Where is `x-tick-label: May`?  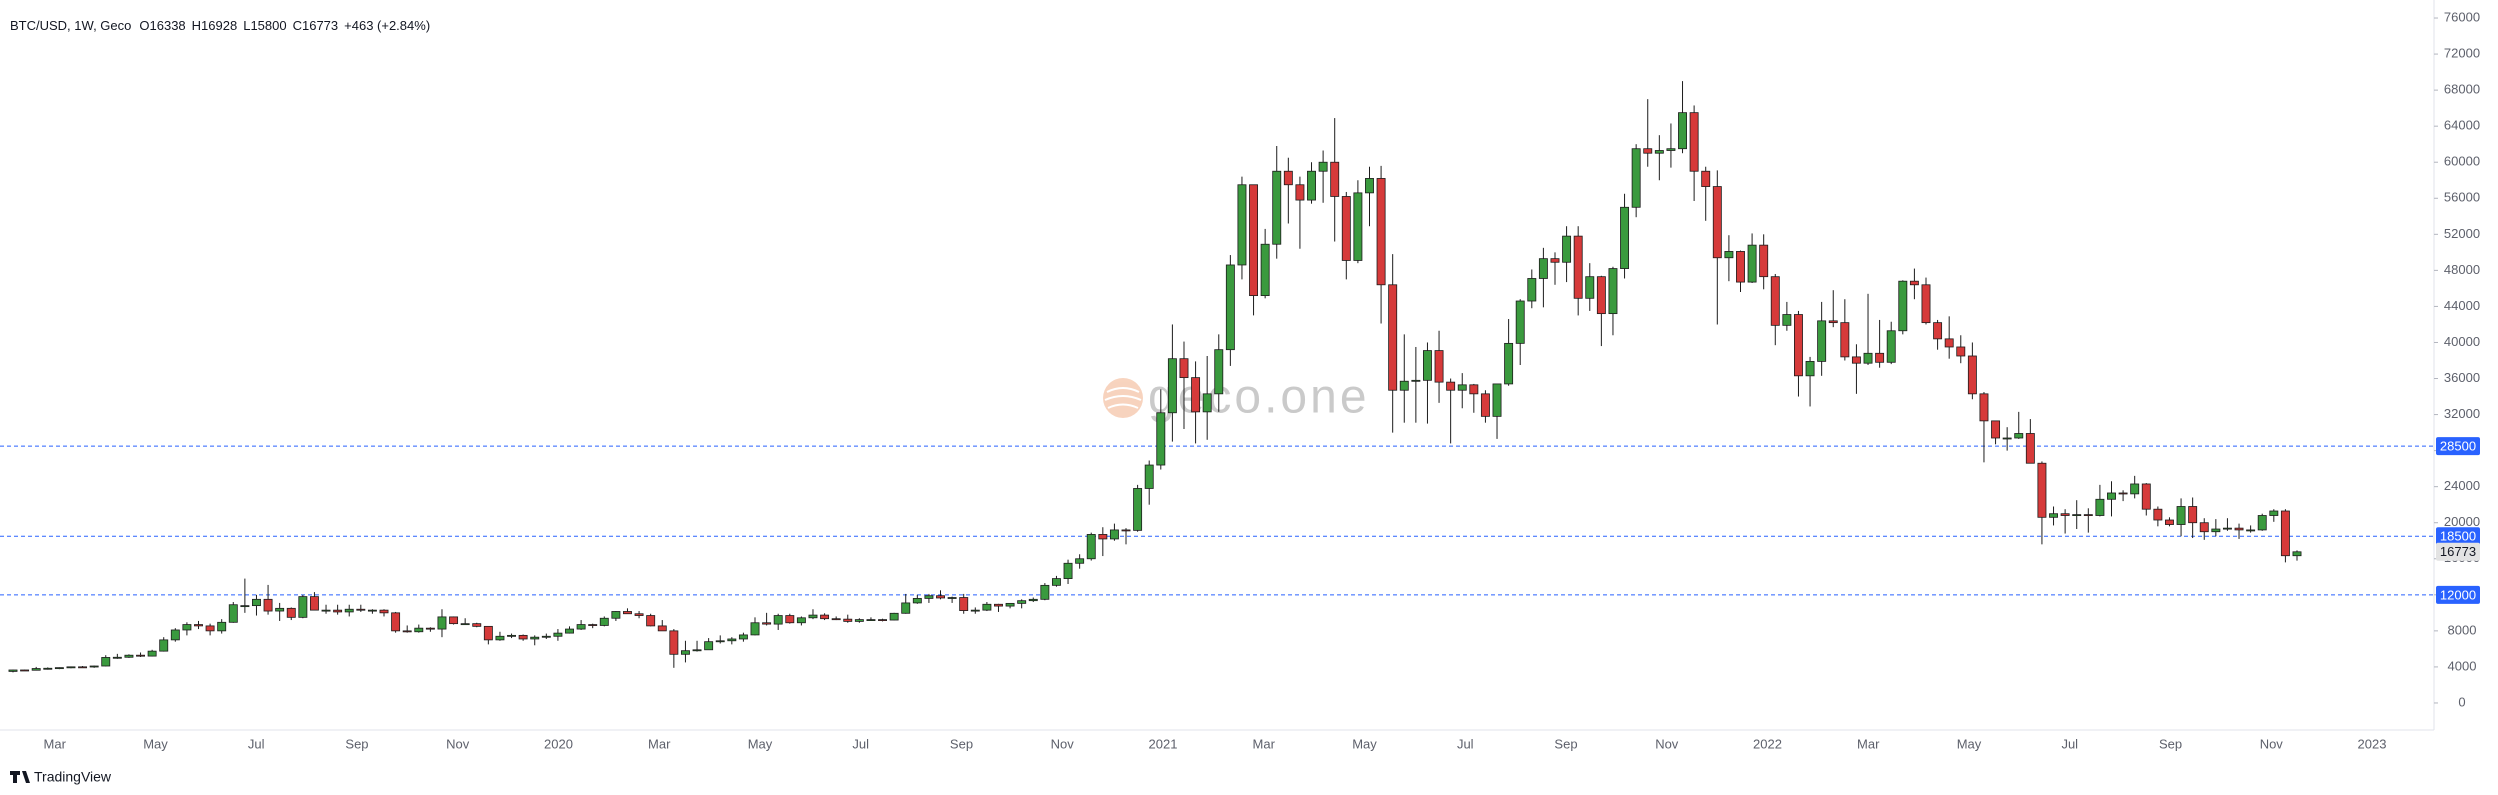 x-tick-label: May is located at coordinates (1364, 743).